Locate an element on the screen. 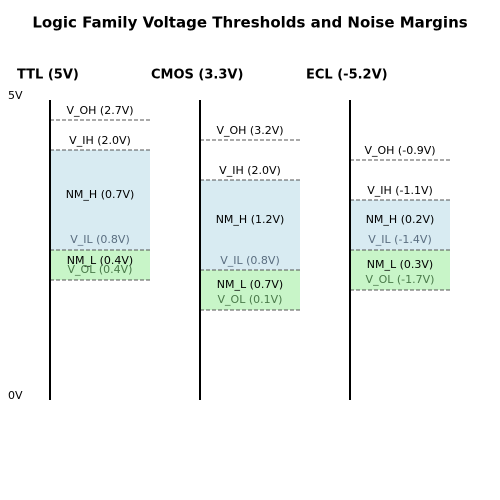  v-ih-label: V_IH (-1.1V) is located at coordinates (400, 190).